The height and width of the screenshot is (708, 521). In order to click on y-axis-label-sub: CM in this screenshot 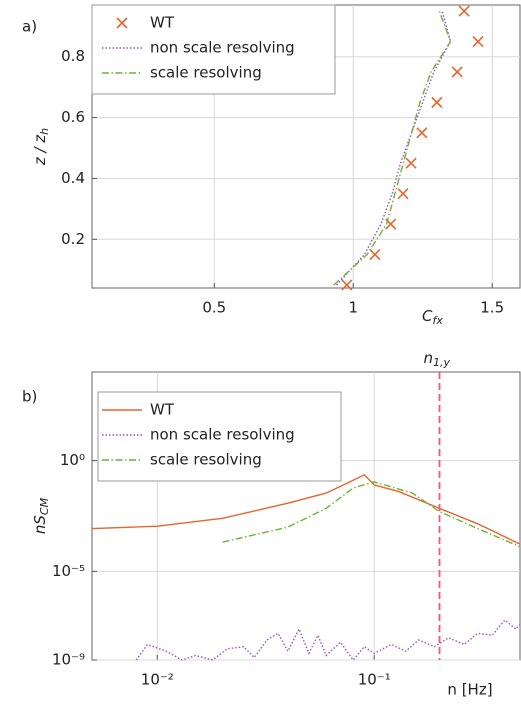, I will do `click(44, 506)`.